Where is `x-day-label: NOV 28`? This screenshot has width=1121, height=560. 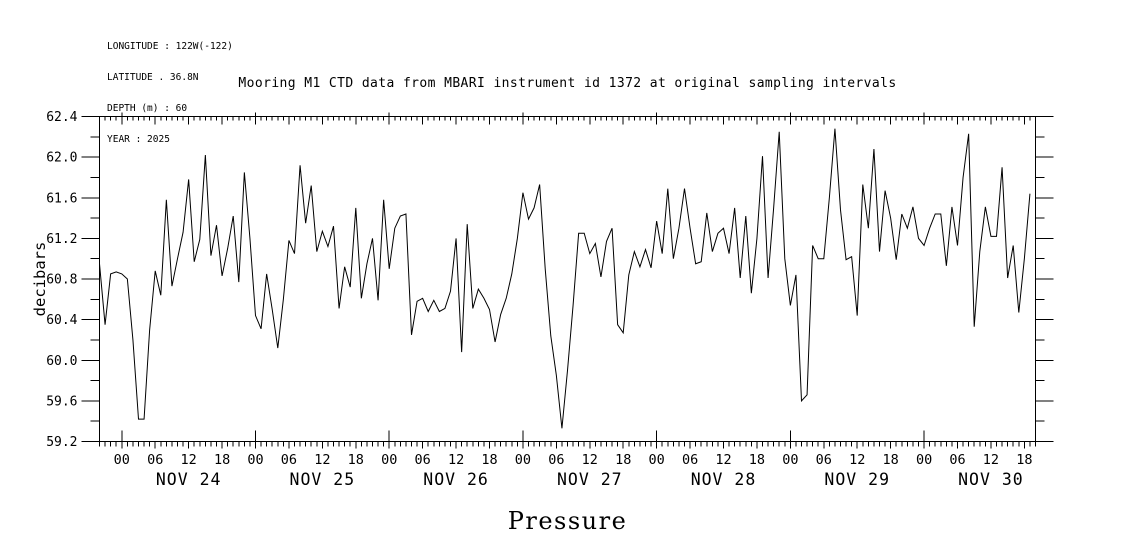 x-day-label: NOV 28 is located at coordinates (724, 479).